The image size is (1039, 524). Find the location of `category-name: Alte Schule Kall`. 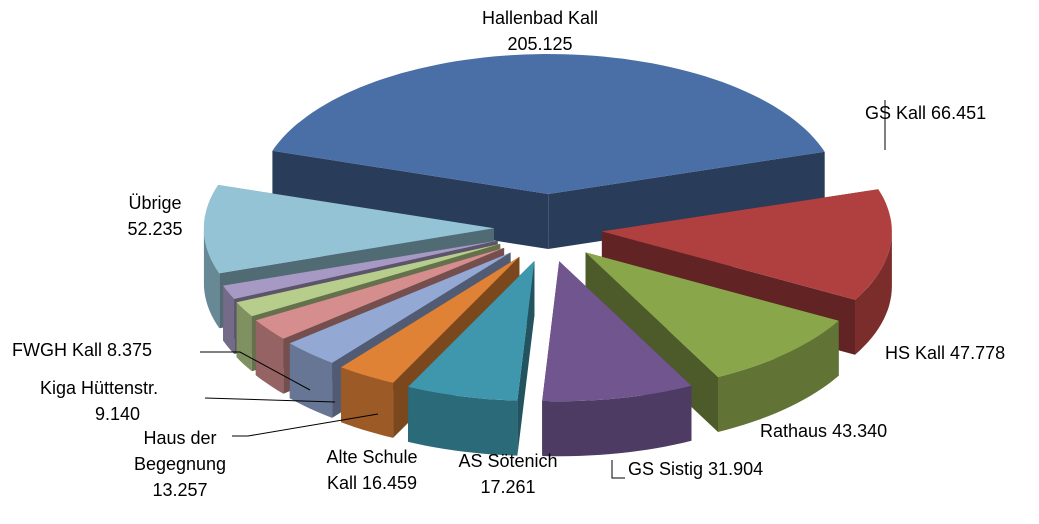

category-name: Alte Schule Kall is located at coordinates (372, 470).